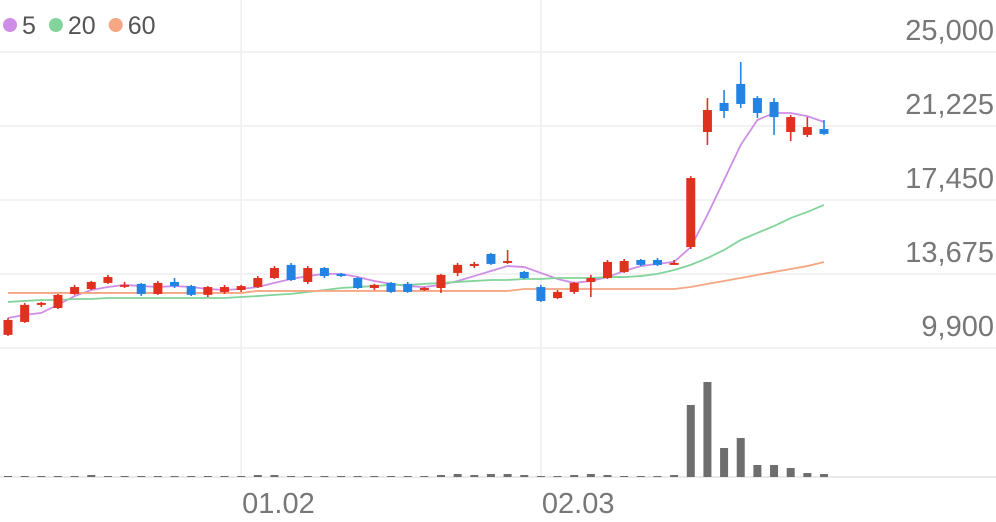  Describe the element at coordinates (142, 26) in the screenshot. I see `legend-label: 60` at that location.